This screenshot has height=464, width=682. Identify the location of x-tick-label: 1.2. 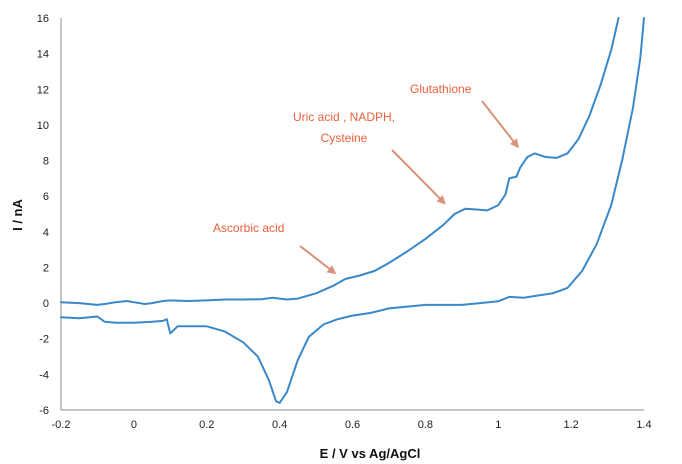
(570, 425).